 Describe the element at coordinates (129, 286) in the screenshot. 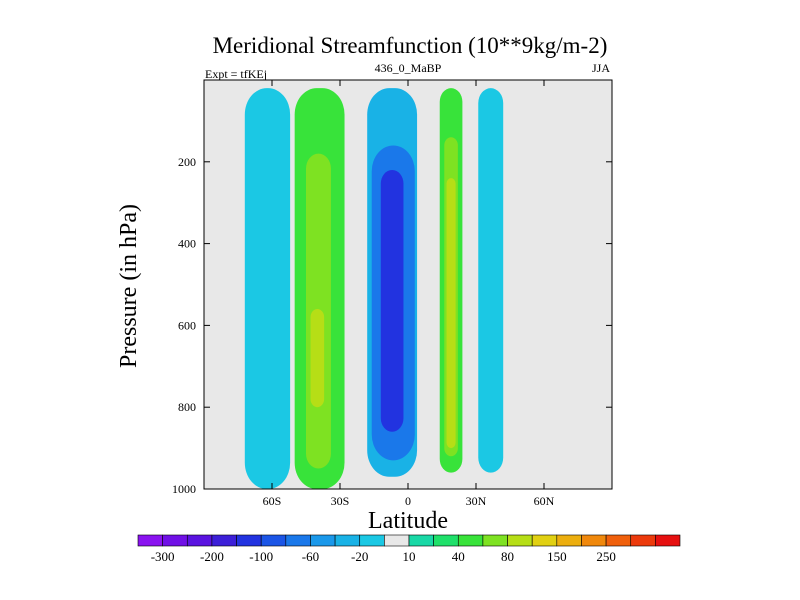

I see `y-axis-label: Pressure (in hPa)` at that location.